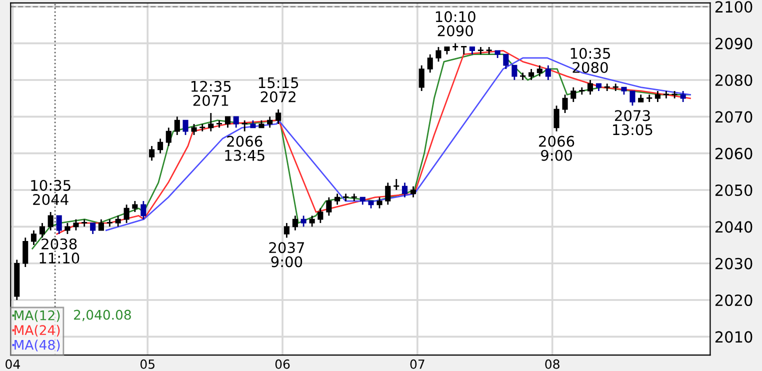 This screenshot has height=371, width=762. What do you see at coordinates (37, 316) in the screenshot?
I see `legend-label: MA(12)` at bounding box center [37, 316].